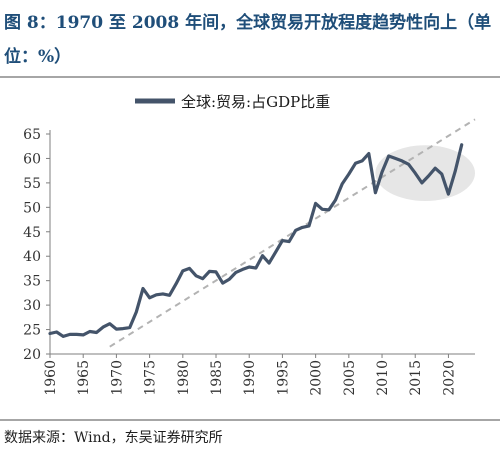 This screenshot has height=454, width=500. Describe the element at coordinates (32, 208) in the screenshot. I see `y-tick-label: 50` at that location.